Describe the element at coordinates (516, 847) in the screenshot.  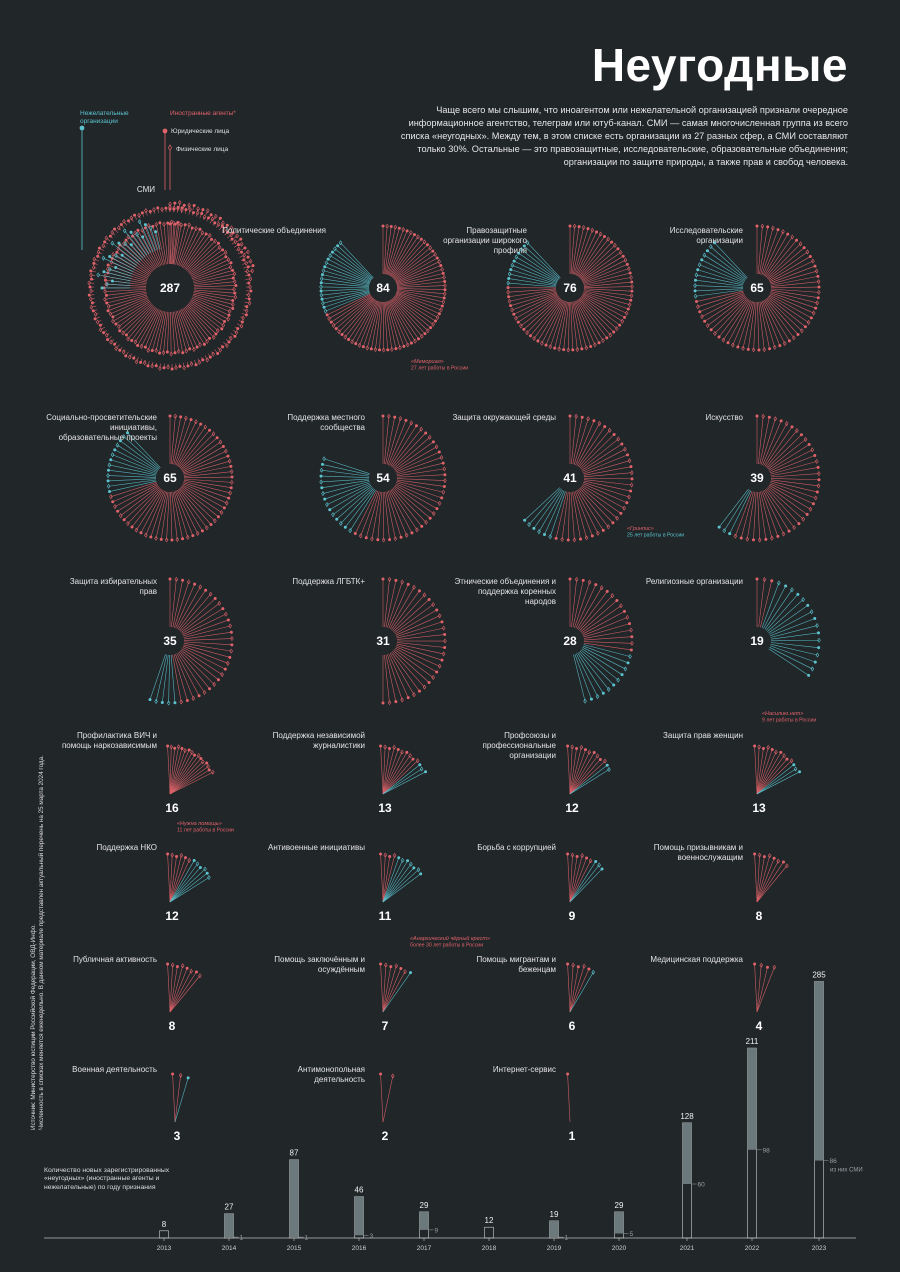
I see `radial-label: Борьба с коррупцией` at that location.